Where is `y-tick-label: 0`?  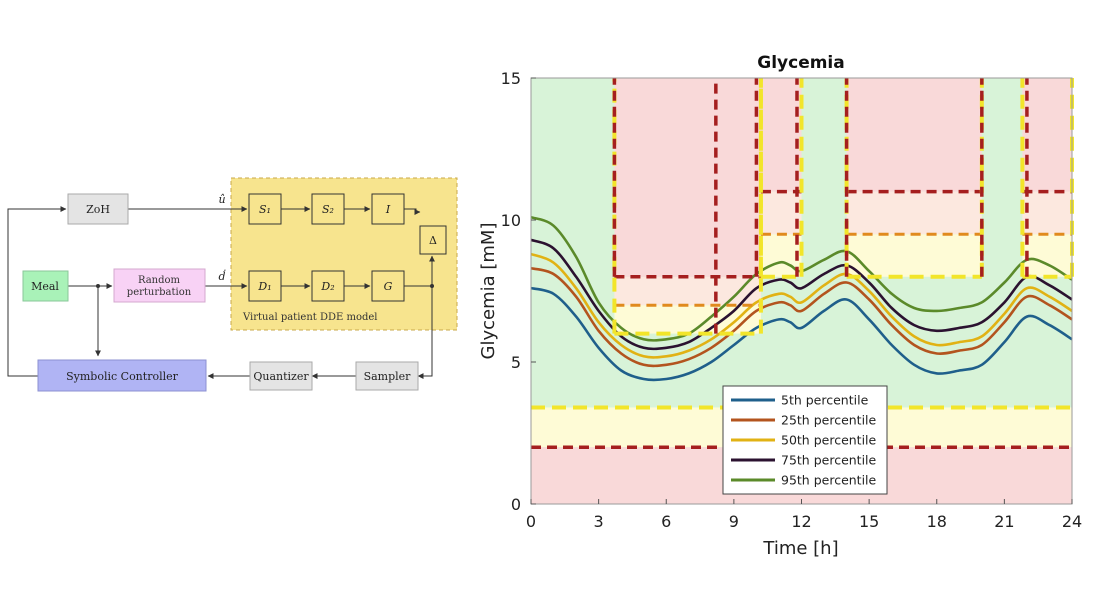
y-tick-label: 0 is located at coordinates (516, 504).